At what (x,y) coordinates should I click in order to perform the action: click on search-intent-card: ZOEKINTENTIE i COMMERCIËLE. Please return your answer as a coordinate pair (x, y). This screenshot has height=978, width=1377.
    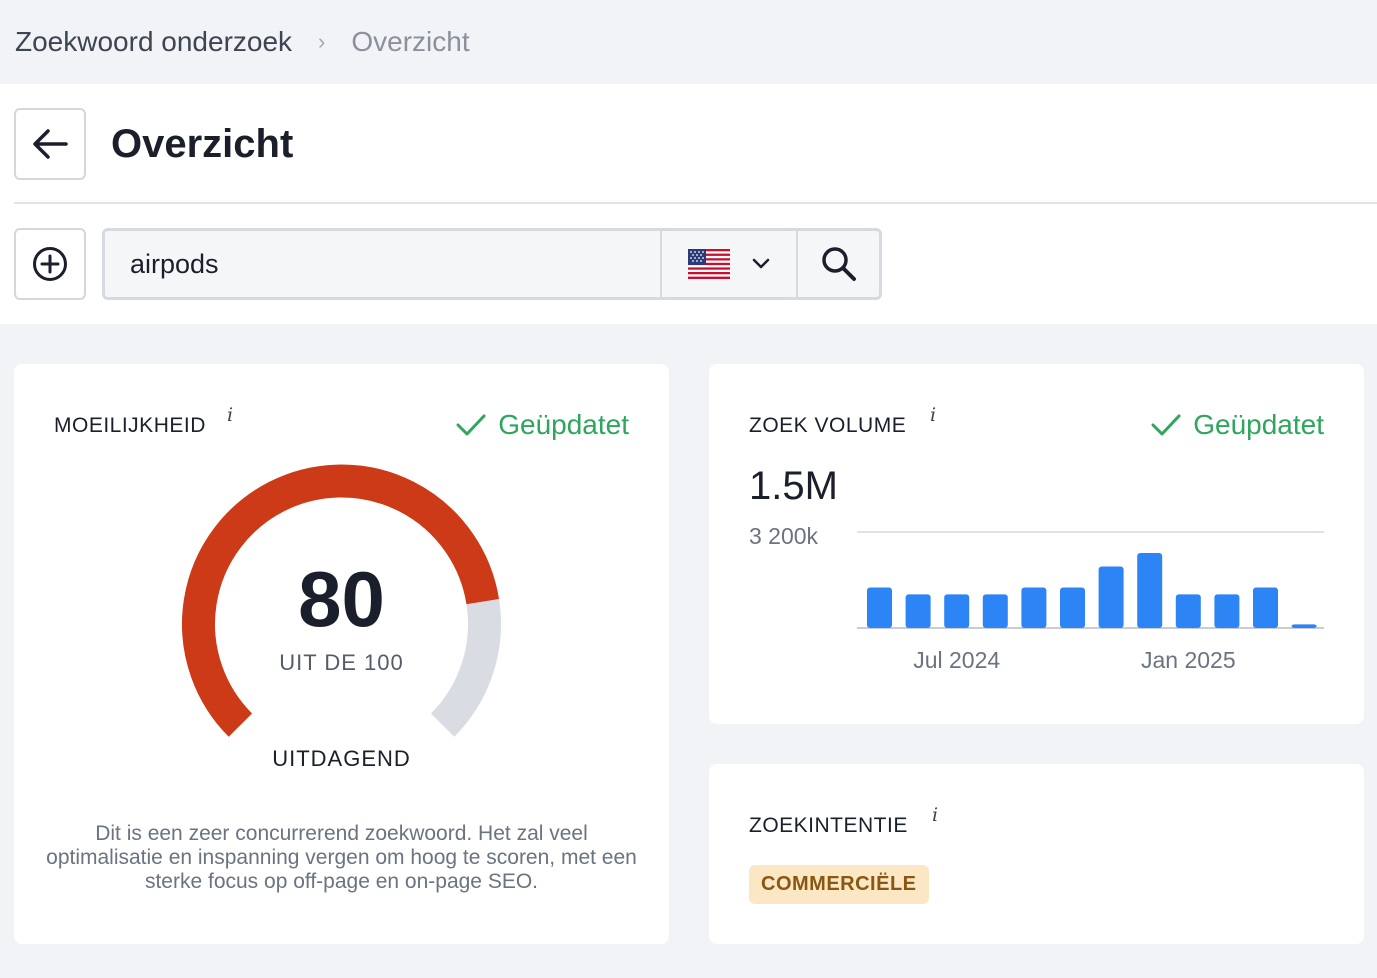
    Looking at the image, I should click on (1036, 854).